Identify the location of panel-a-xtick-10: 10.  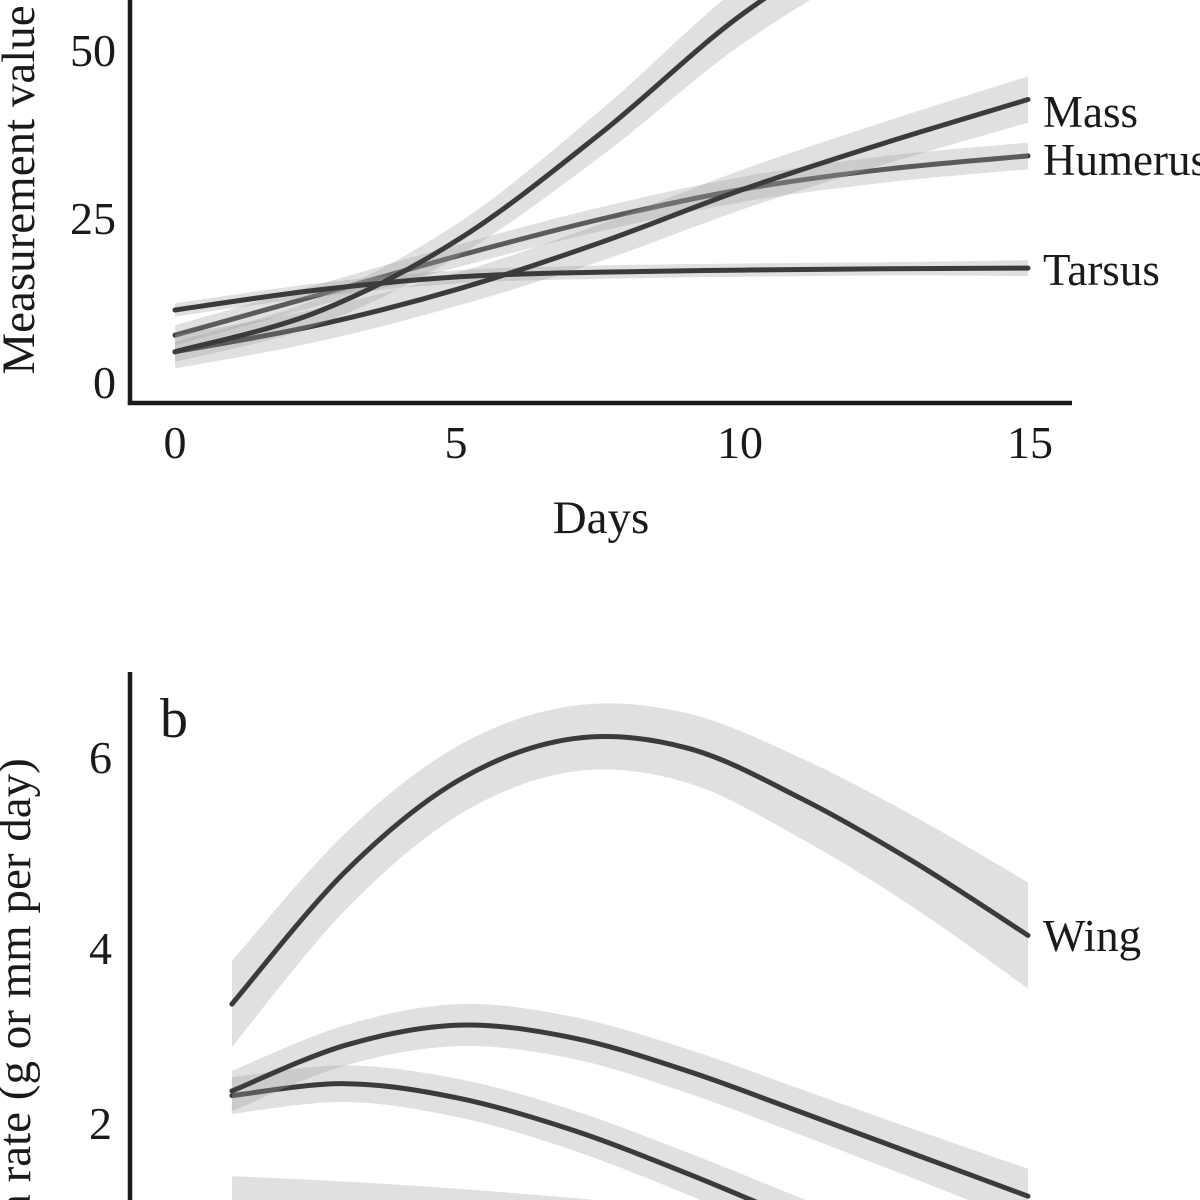
(740, 442).